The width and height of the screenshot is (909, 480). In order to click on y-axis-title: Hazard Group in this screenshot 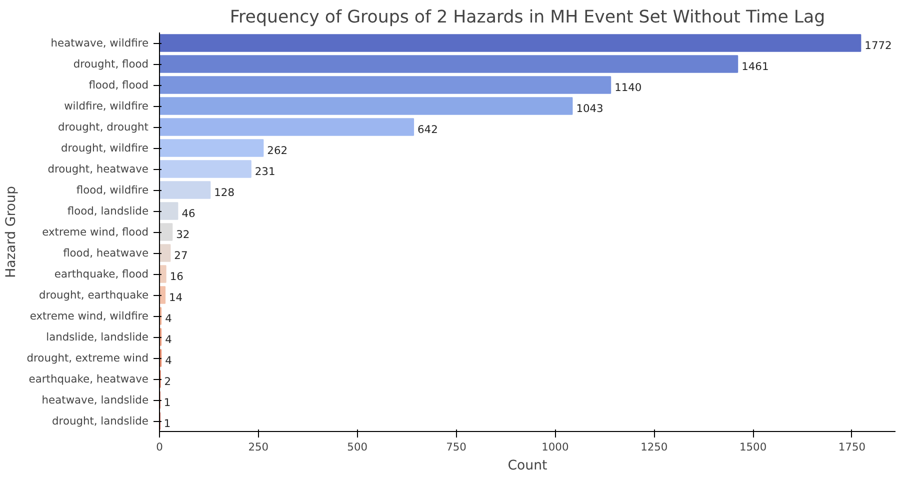, I will do `click(11, 232)`.